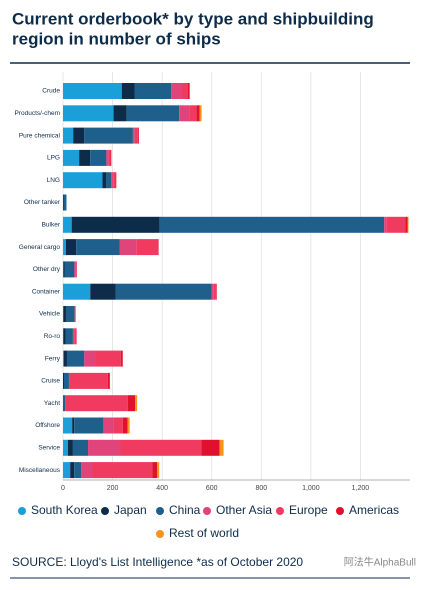  Describe the element at coordinates (37, 113) in the screenshot. I see `y-tick-label: Products/-chem` at that location.